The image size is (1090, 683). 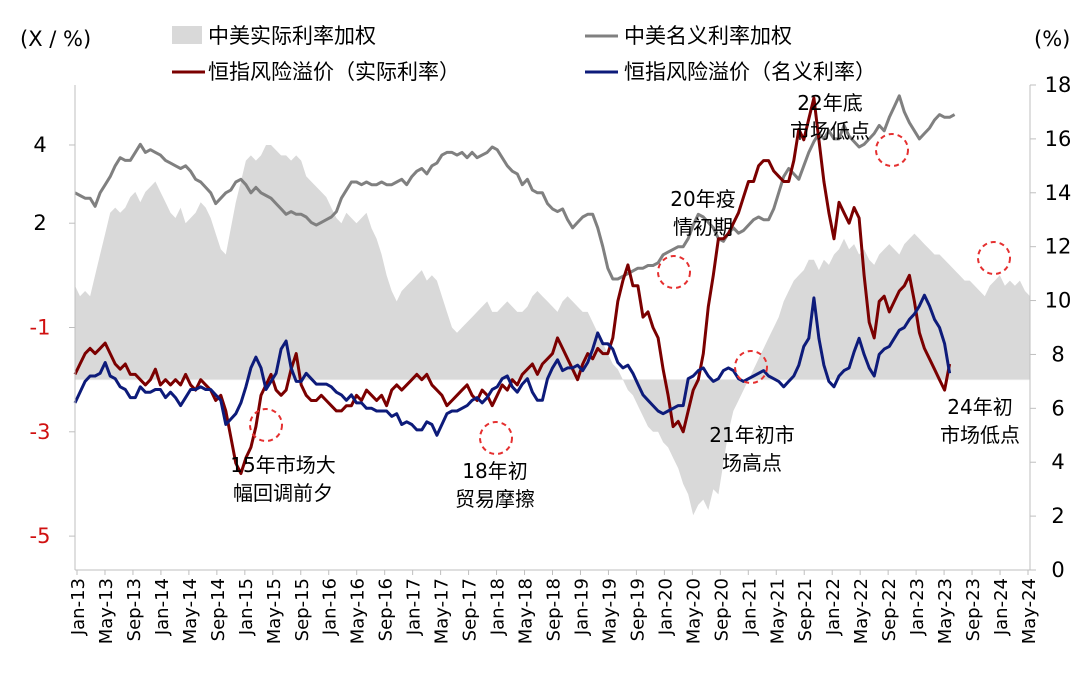 What do you see at coordinates (1058, 139) in the screenshot?
I see `right-tick-label: 16` at bounding box center [1058, 139].